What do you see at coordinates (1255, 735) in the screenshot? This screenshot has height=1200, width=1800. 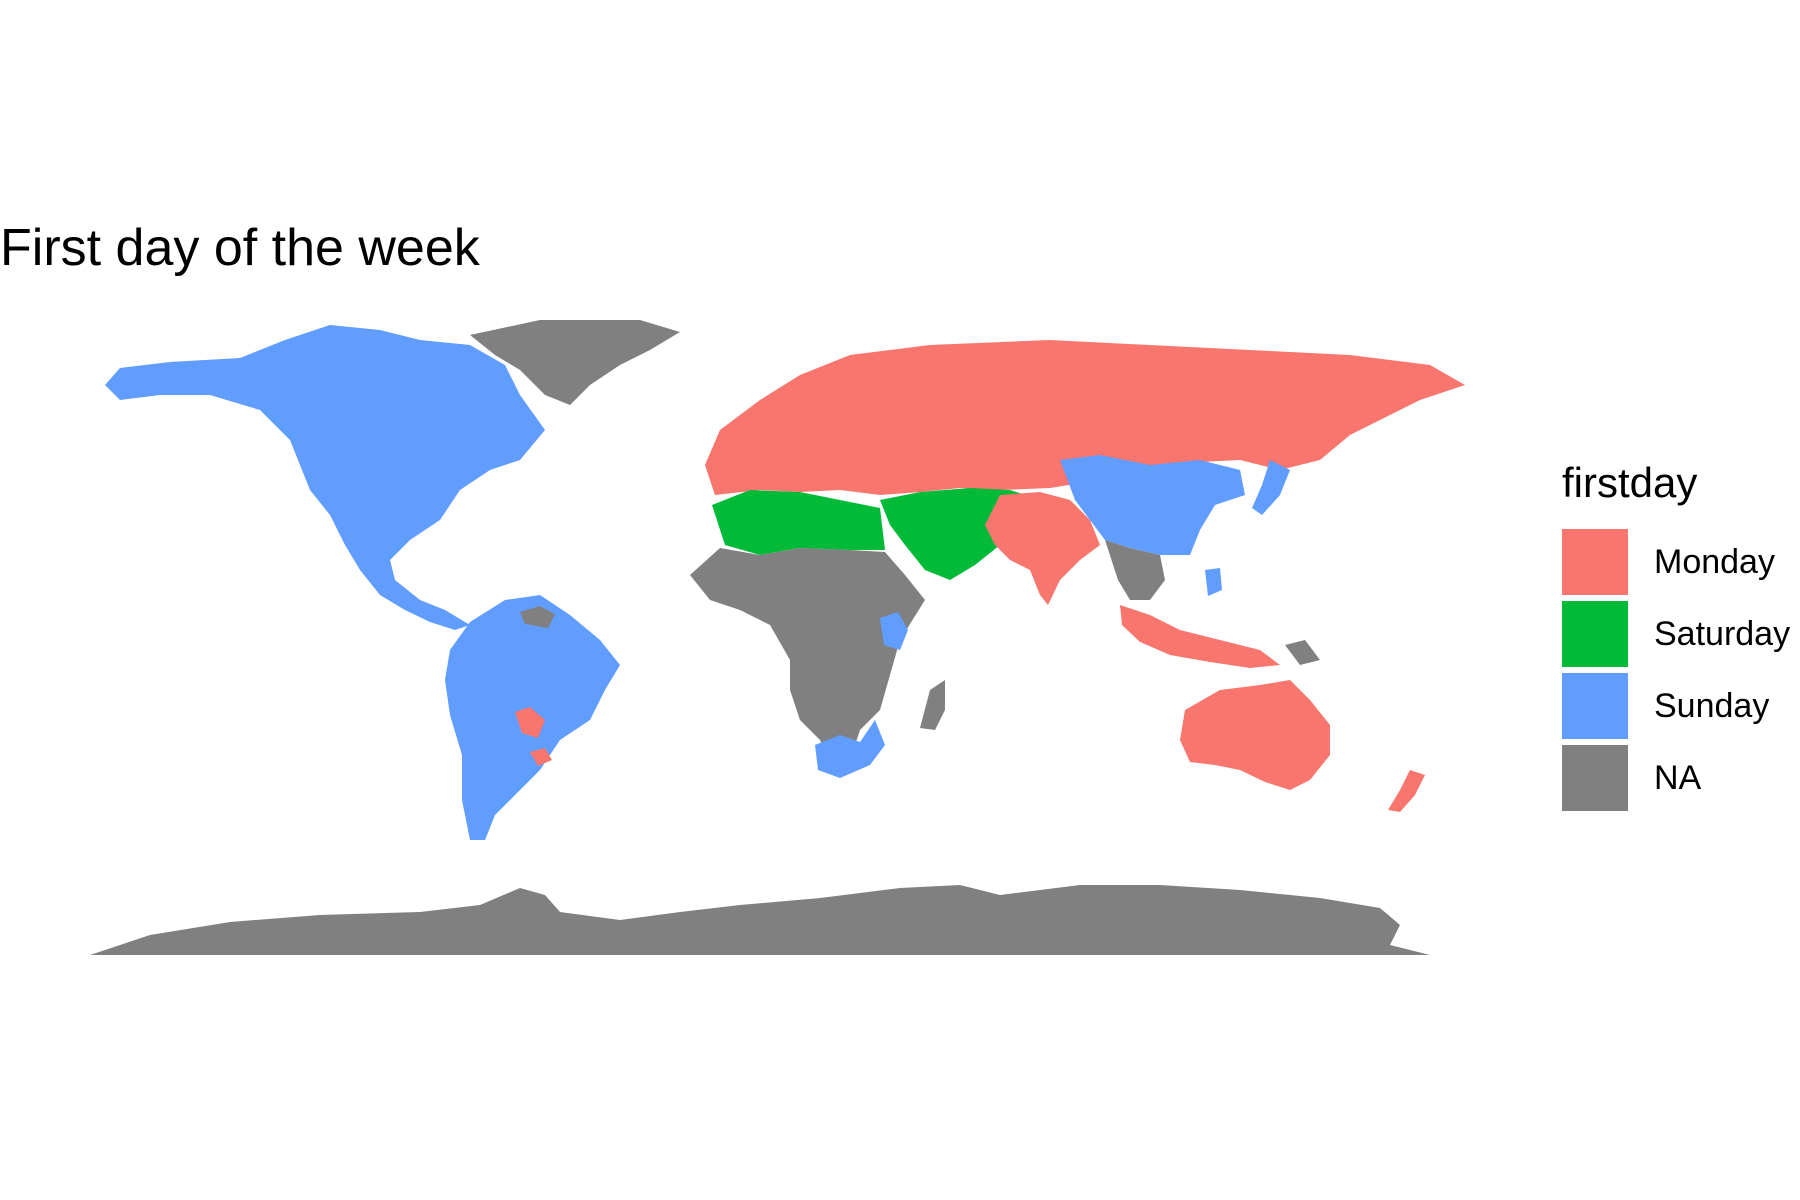 I see `region-australia` at bounding box center [1255, 735].